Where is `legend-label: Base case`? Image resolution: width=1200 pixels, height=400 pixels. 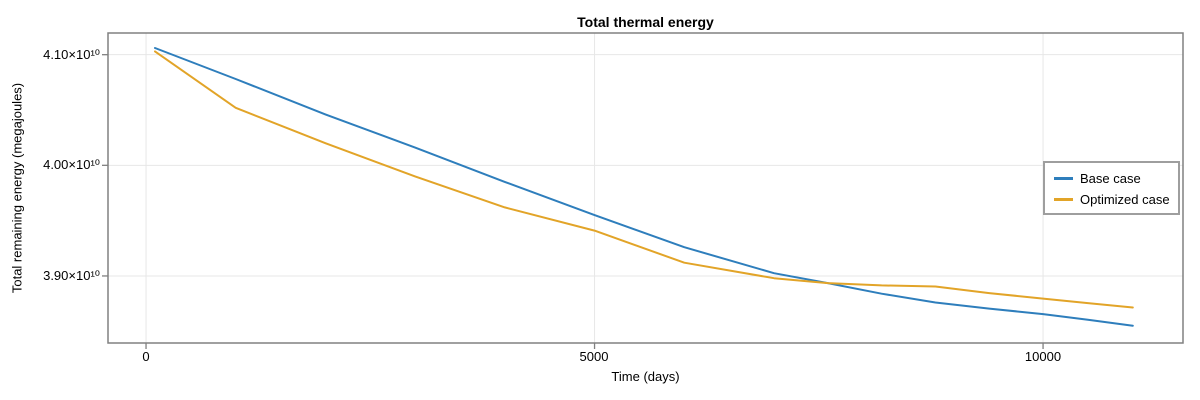
legend-label: Base case is located at coordinates (1110, 178).